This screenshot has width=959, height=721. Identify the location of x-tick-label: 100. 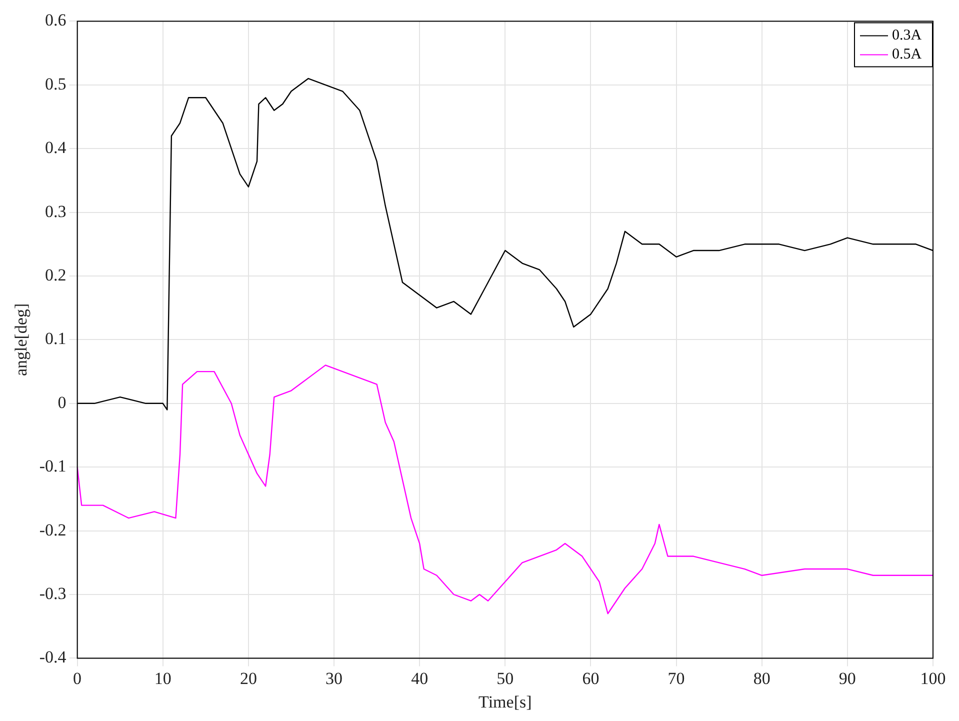
(933, 678).